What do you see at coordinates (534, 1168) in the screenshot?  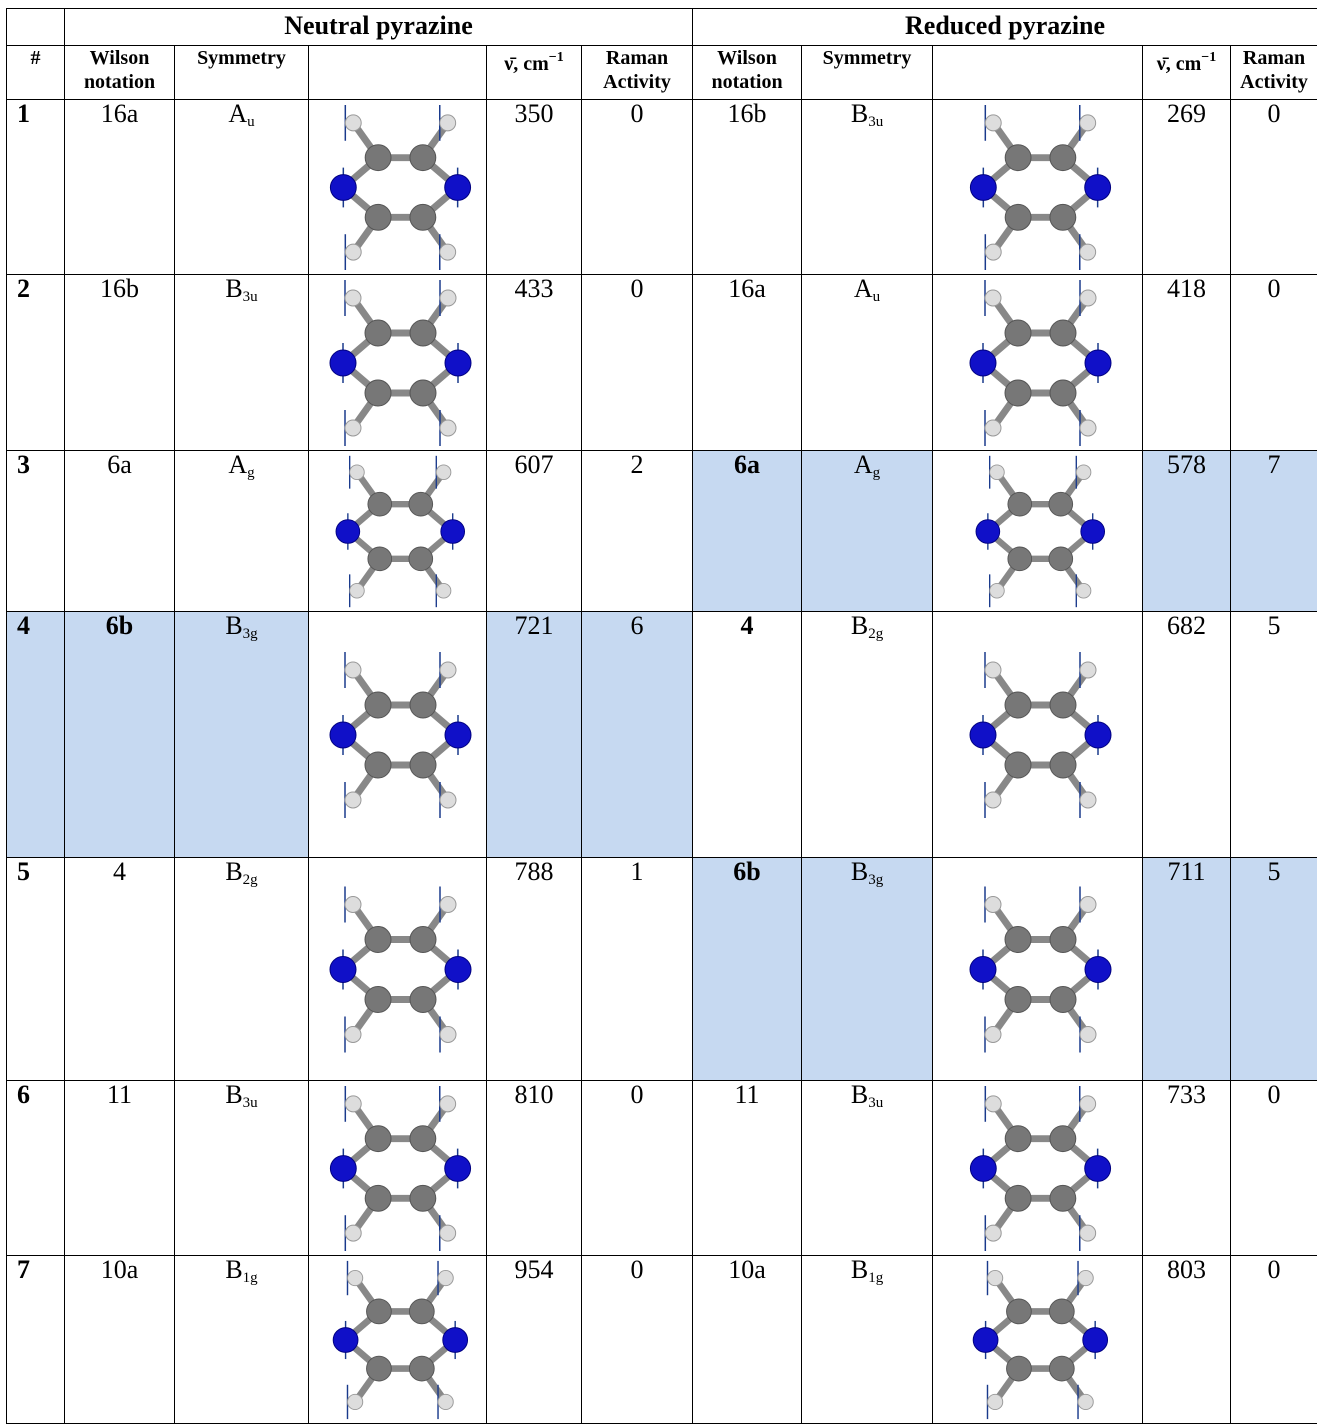 I see `frequency: 810` at bounding box center [534, 1168].